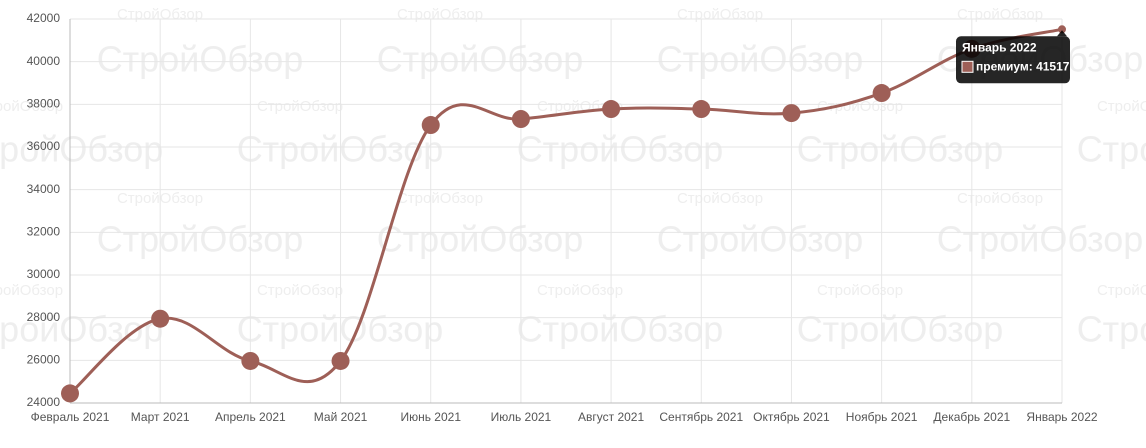  I want to click on x-tick-label: Январь 2022, so click(1061, 417).